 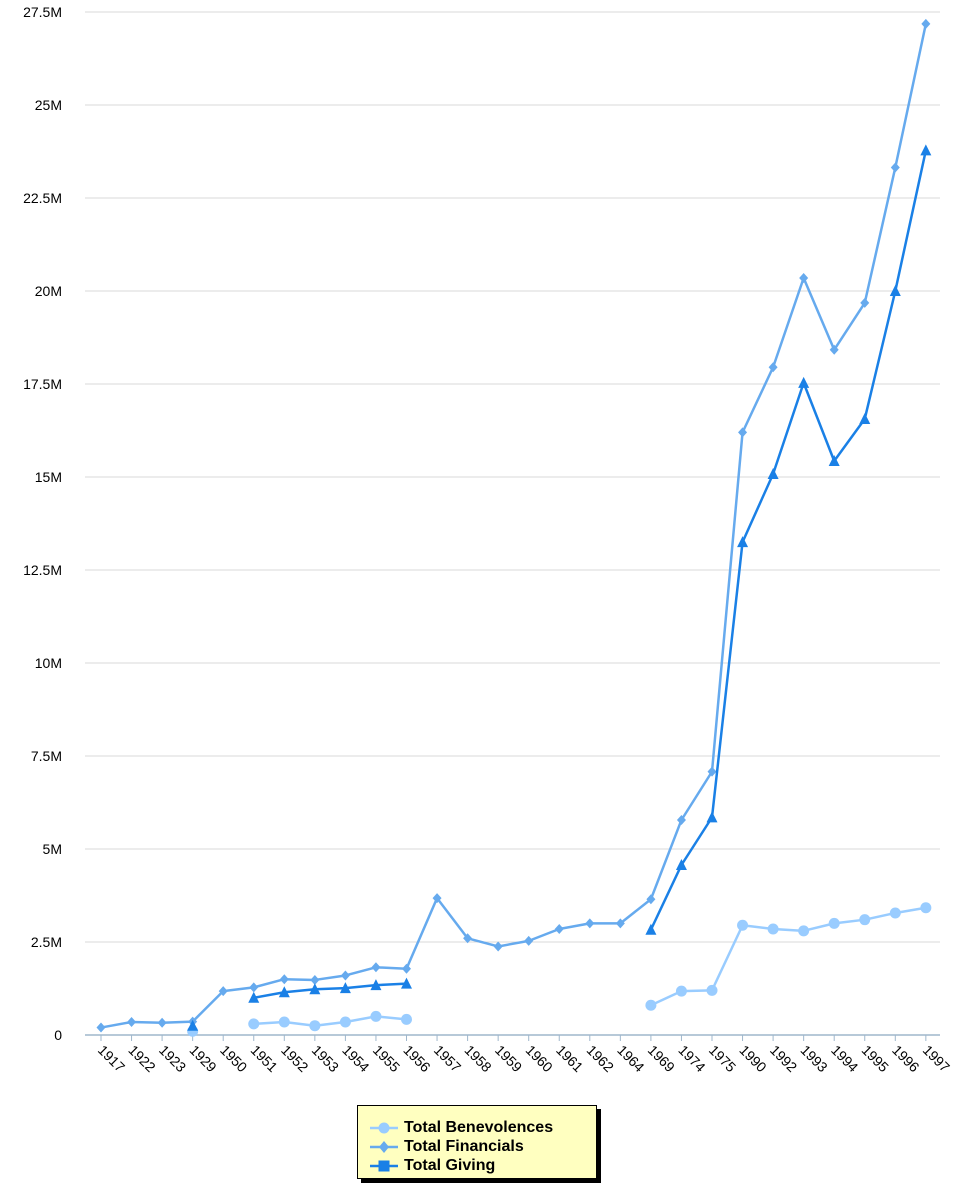 What do you see at coordinates (512, 1037) in the screenshot?
I see `x-axis` at bounding box center [512, 1037].